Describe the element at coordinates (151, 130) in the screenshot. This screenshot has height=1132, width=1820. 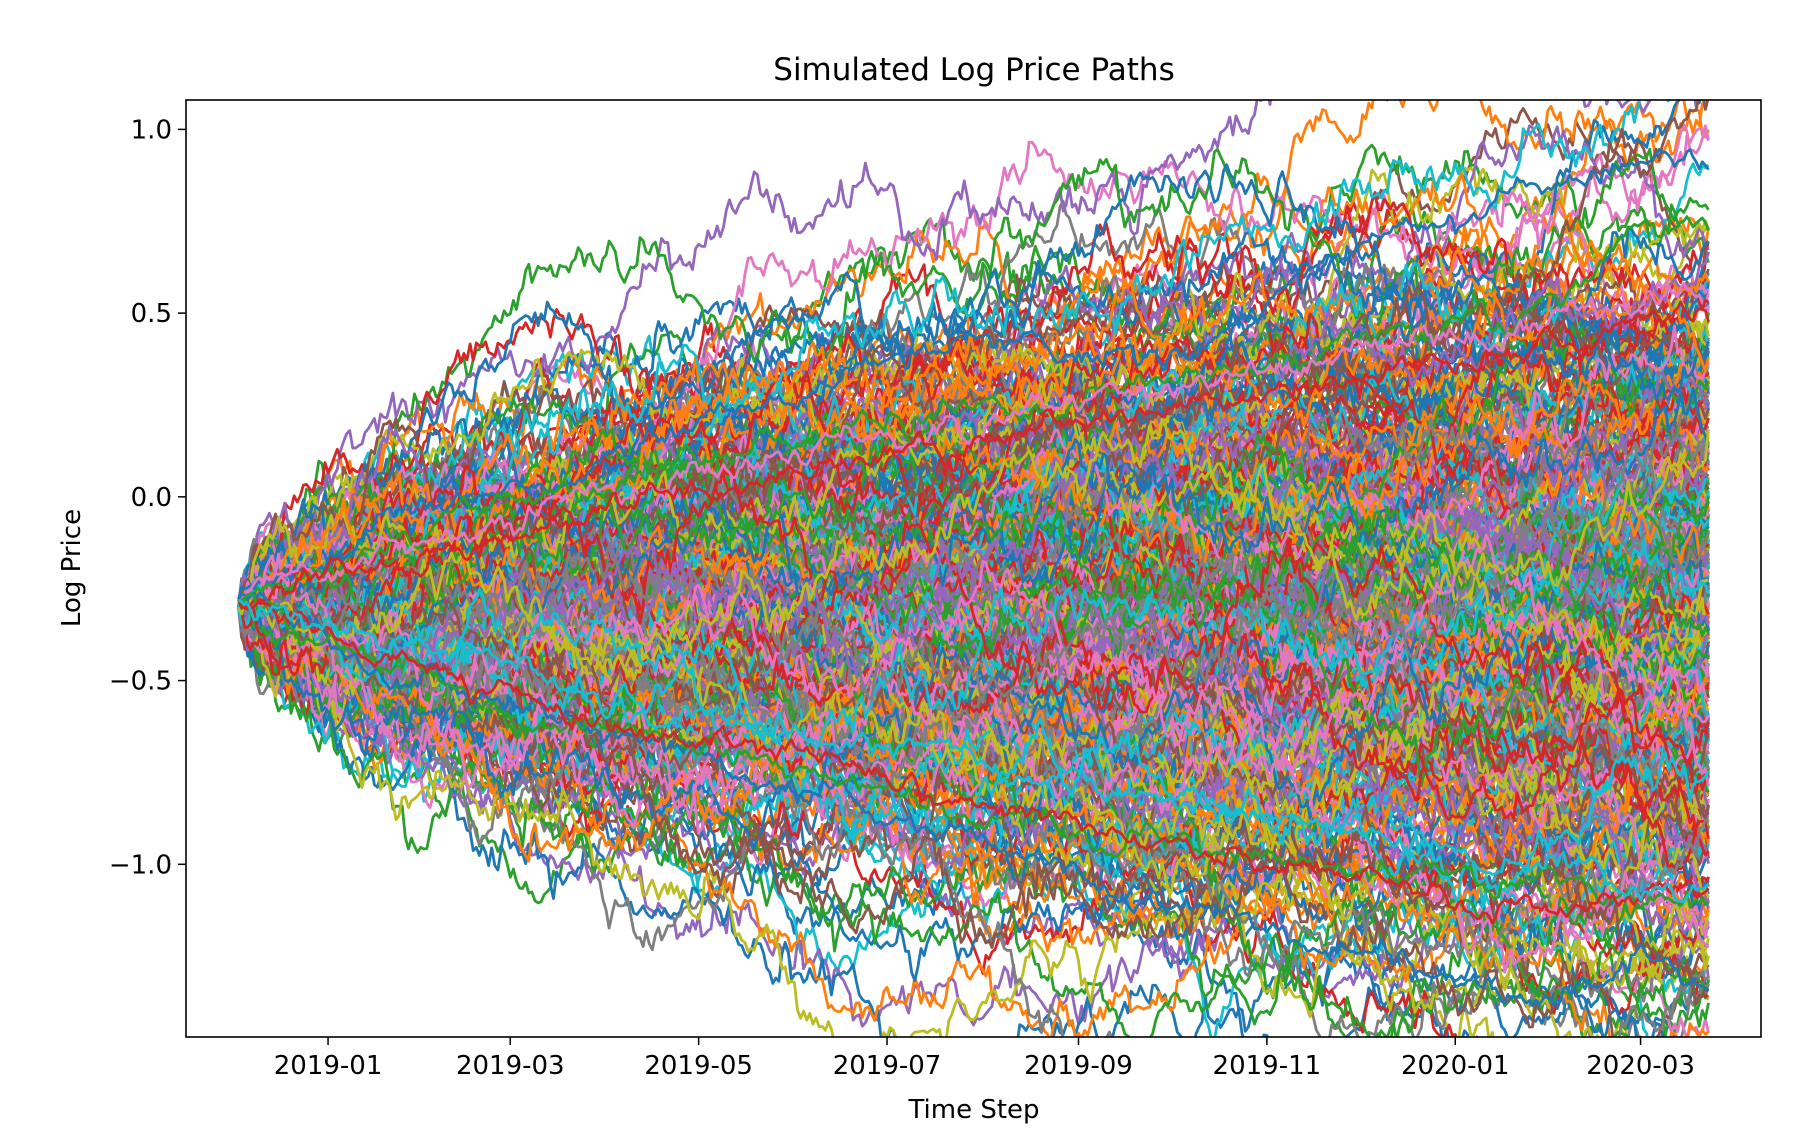
I see `y-tick-label: 1.0` at that location.